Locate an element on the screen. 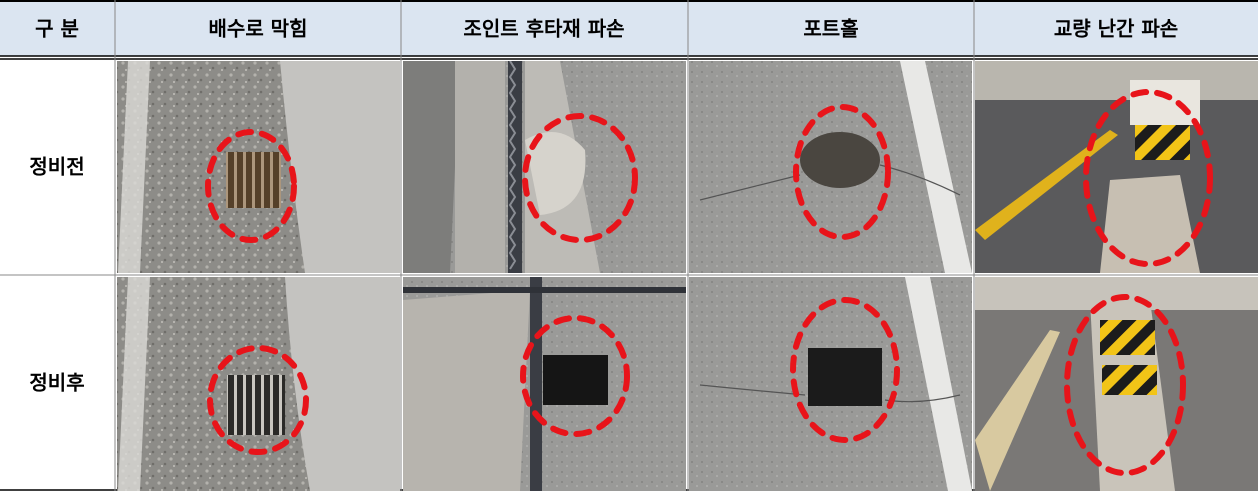 The image size is (1258, 491). header-cell: 배수로 막힘 is located at coordinates (258, 29).